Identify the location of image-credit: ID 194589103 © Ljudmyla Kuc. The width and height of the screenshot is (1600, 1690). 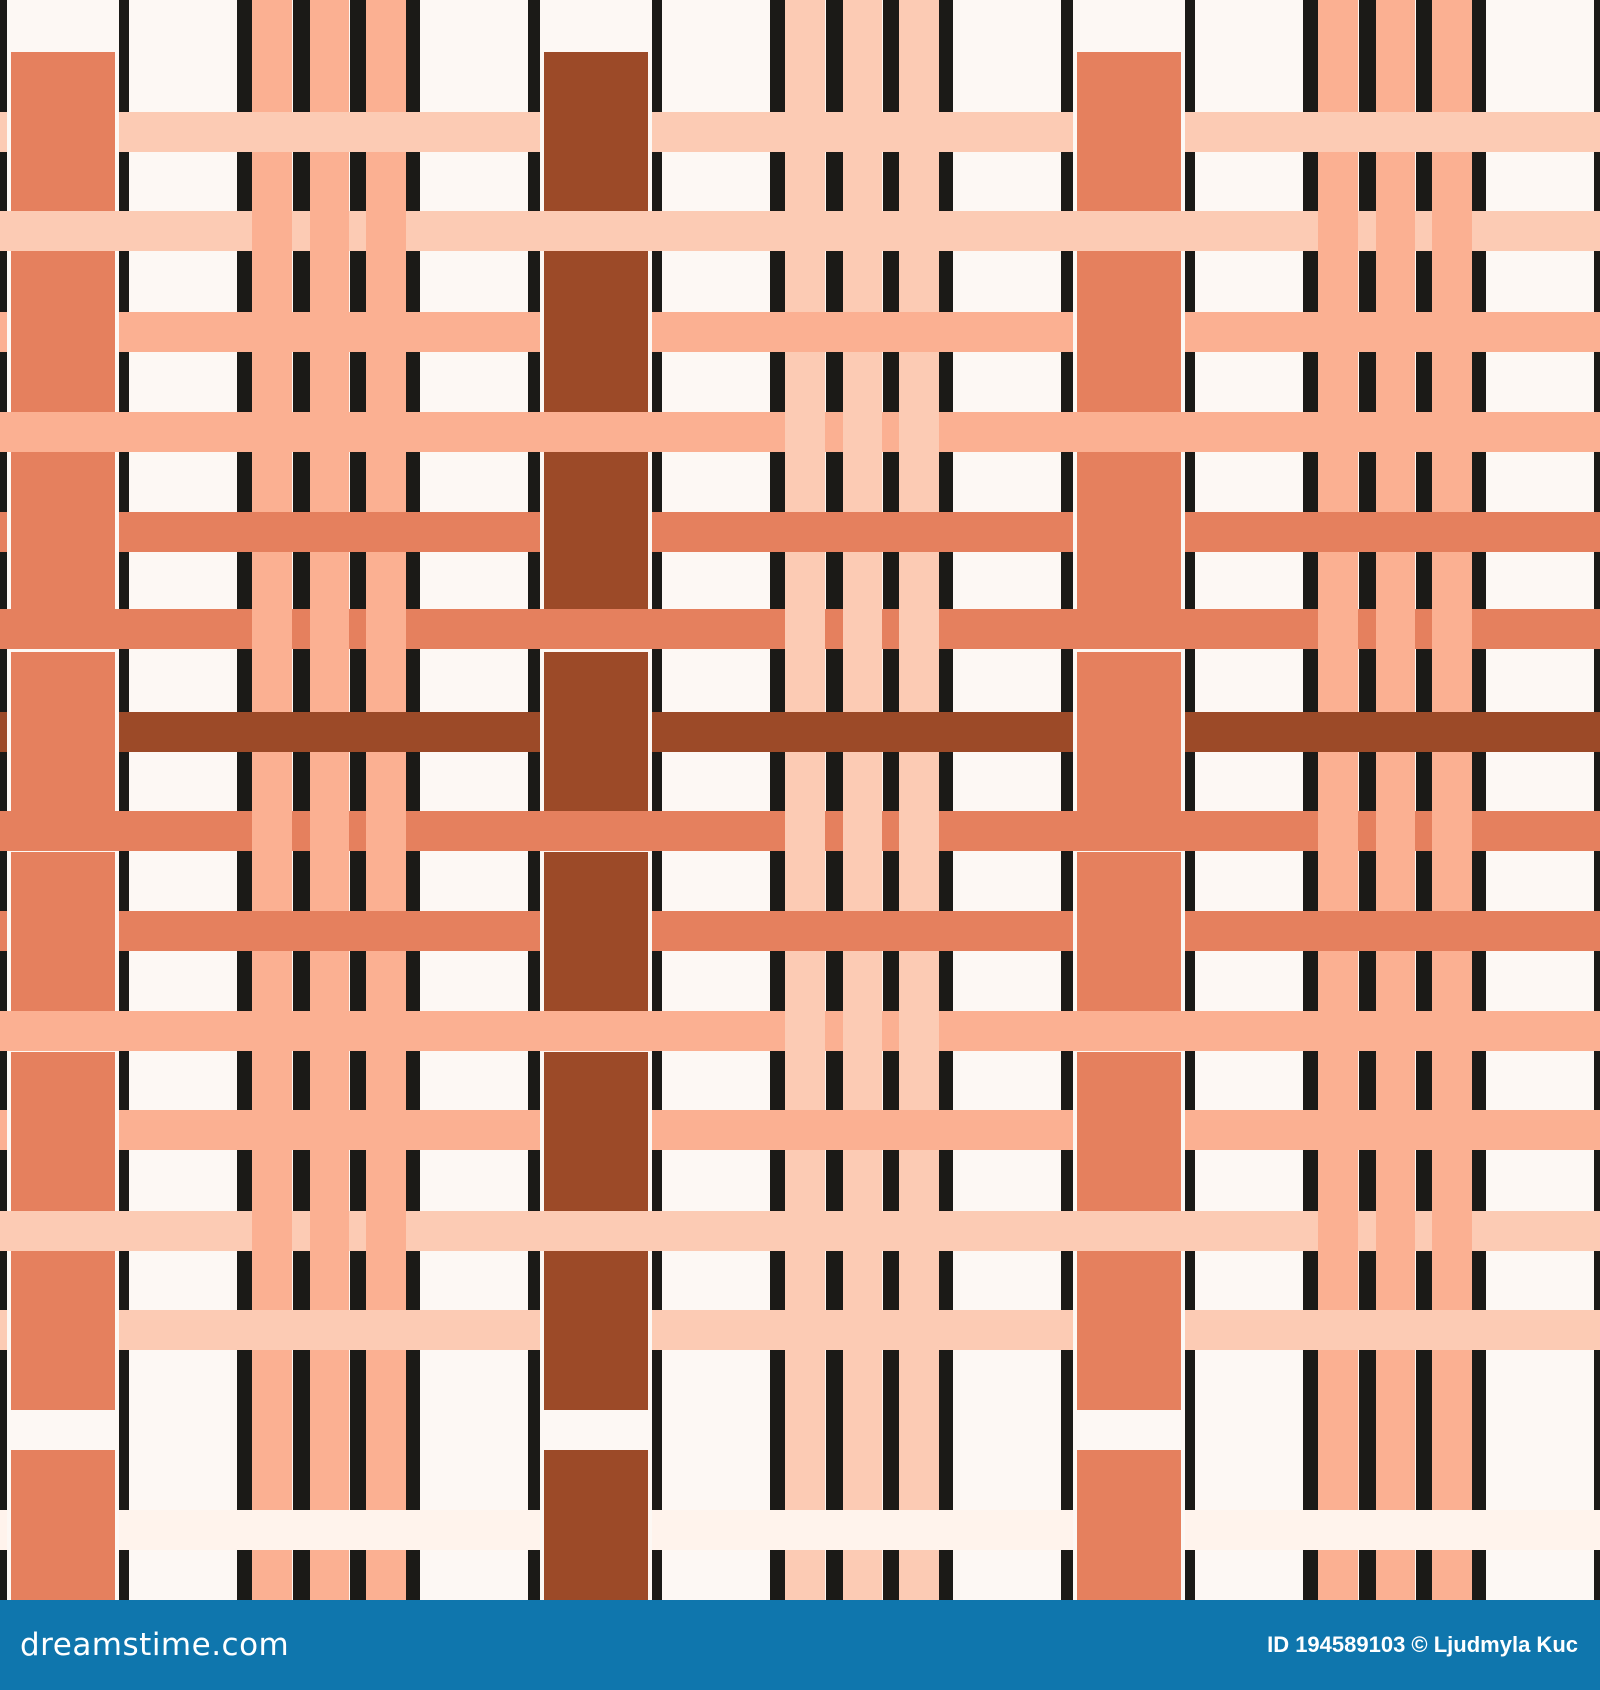
(1422, 1644).